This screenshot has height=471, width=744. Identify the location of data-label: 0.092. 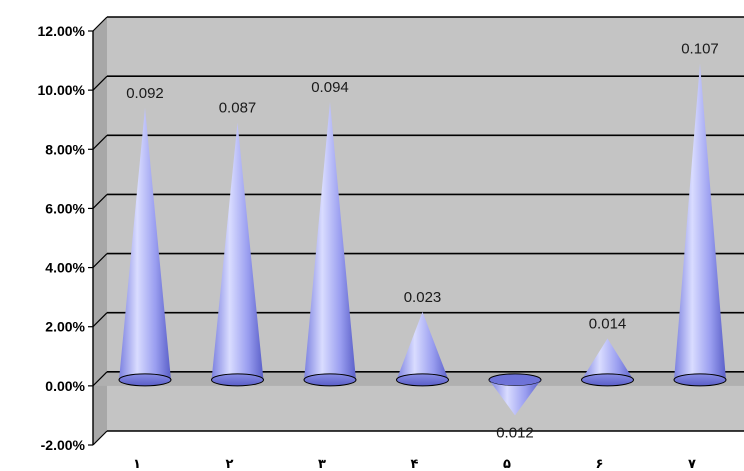
(145, 93).